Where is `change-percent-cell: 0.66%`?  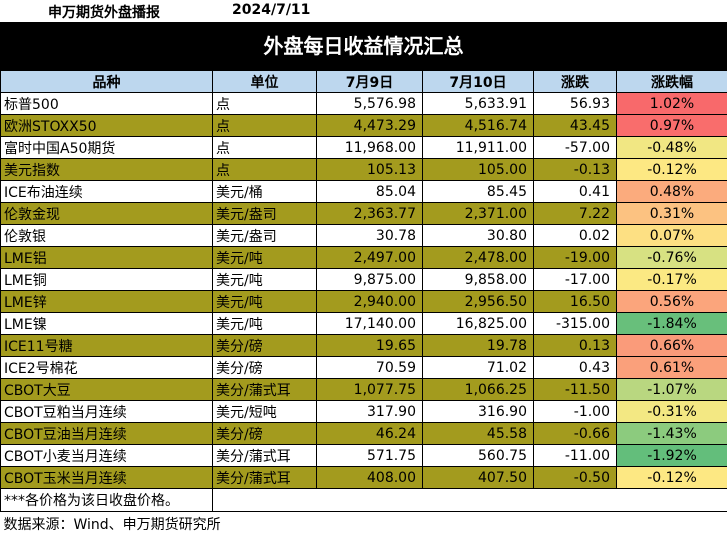 change-percent-cell: 0.66% is located at coordinates (672, 346).